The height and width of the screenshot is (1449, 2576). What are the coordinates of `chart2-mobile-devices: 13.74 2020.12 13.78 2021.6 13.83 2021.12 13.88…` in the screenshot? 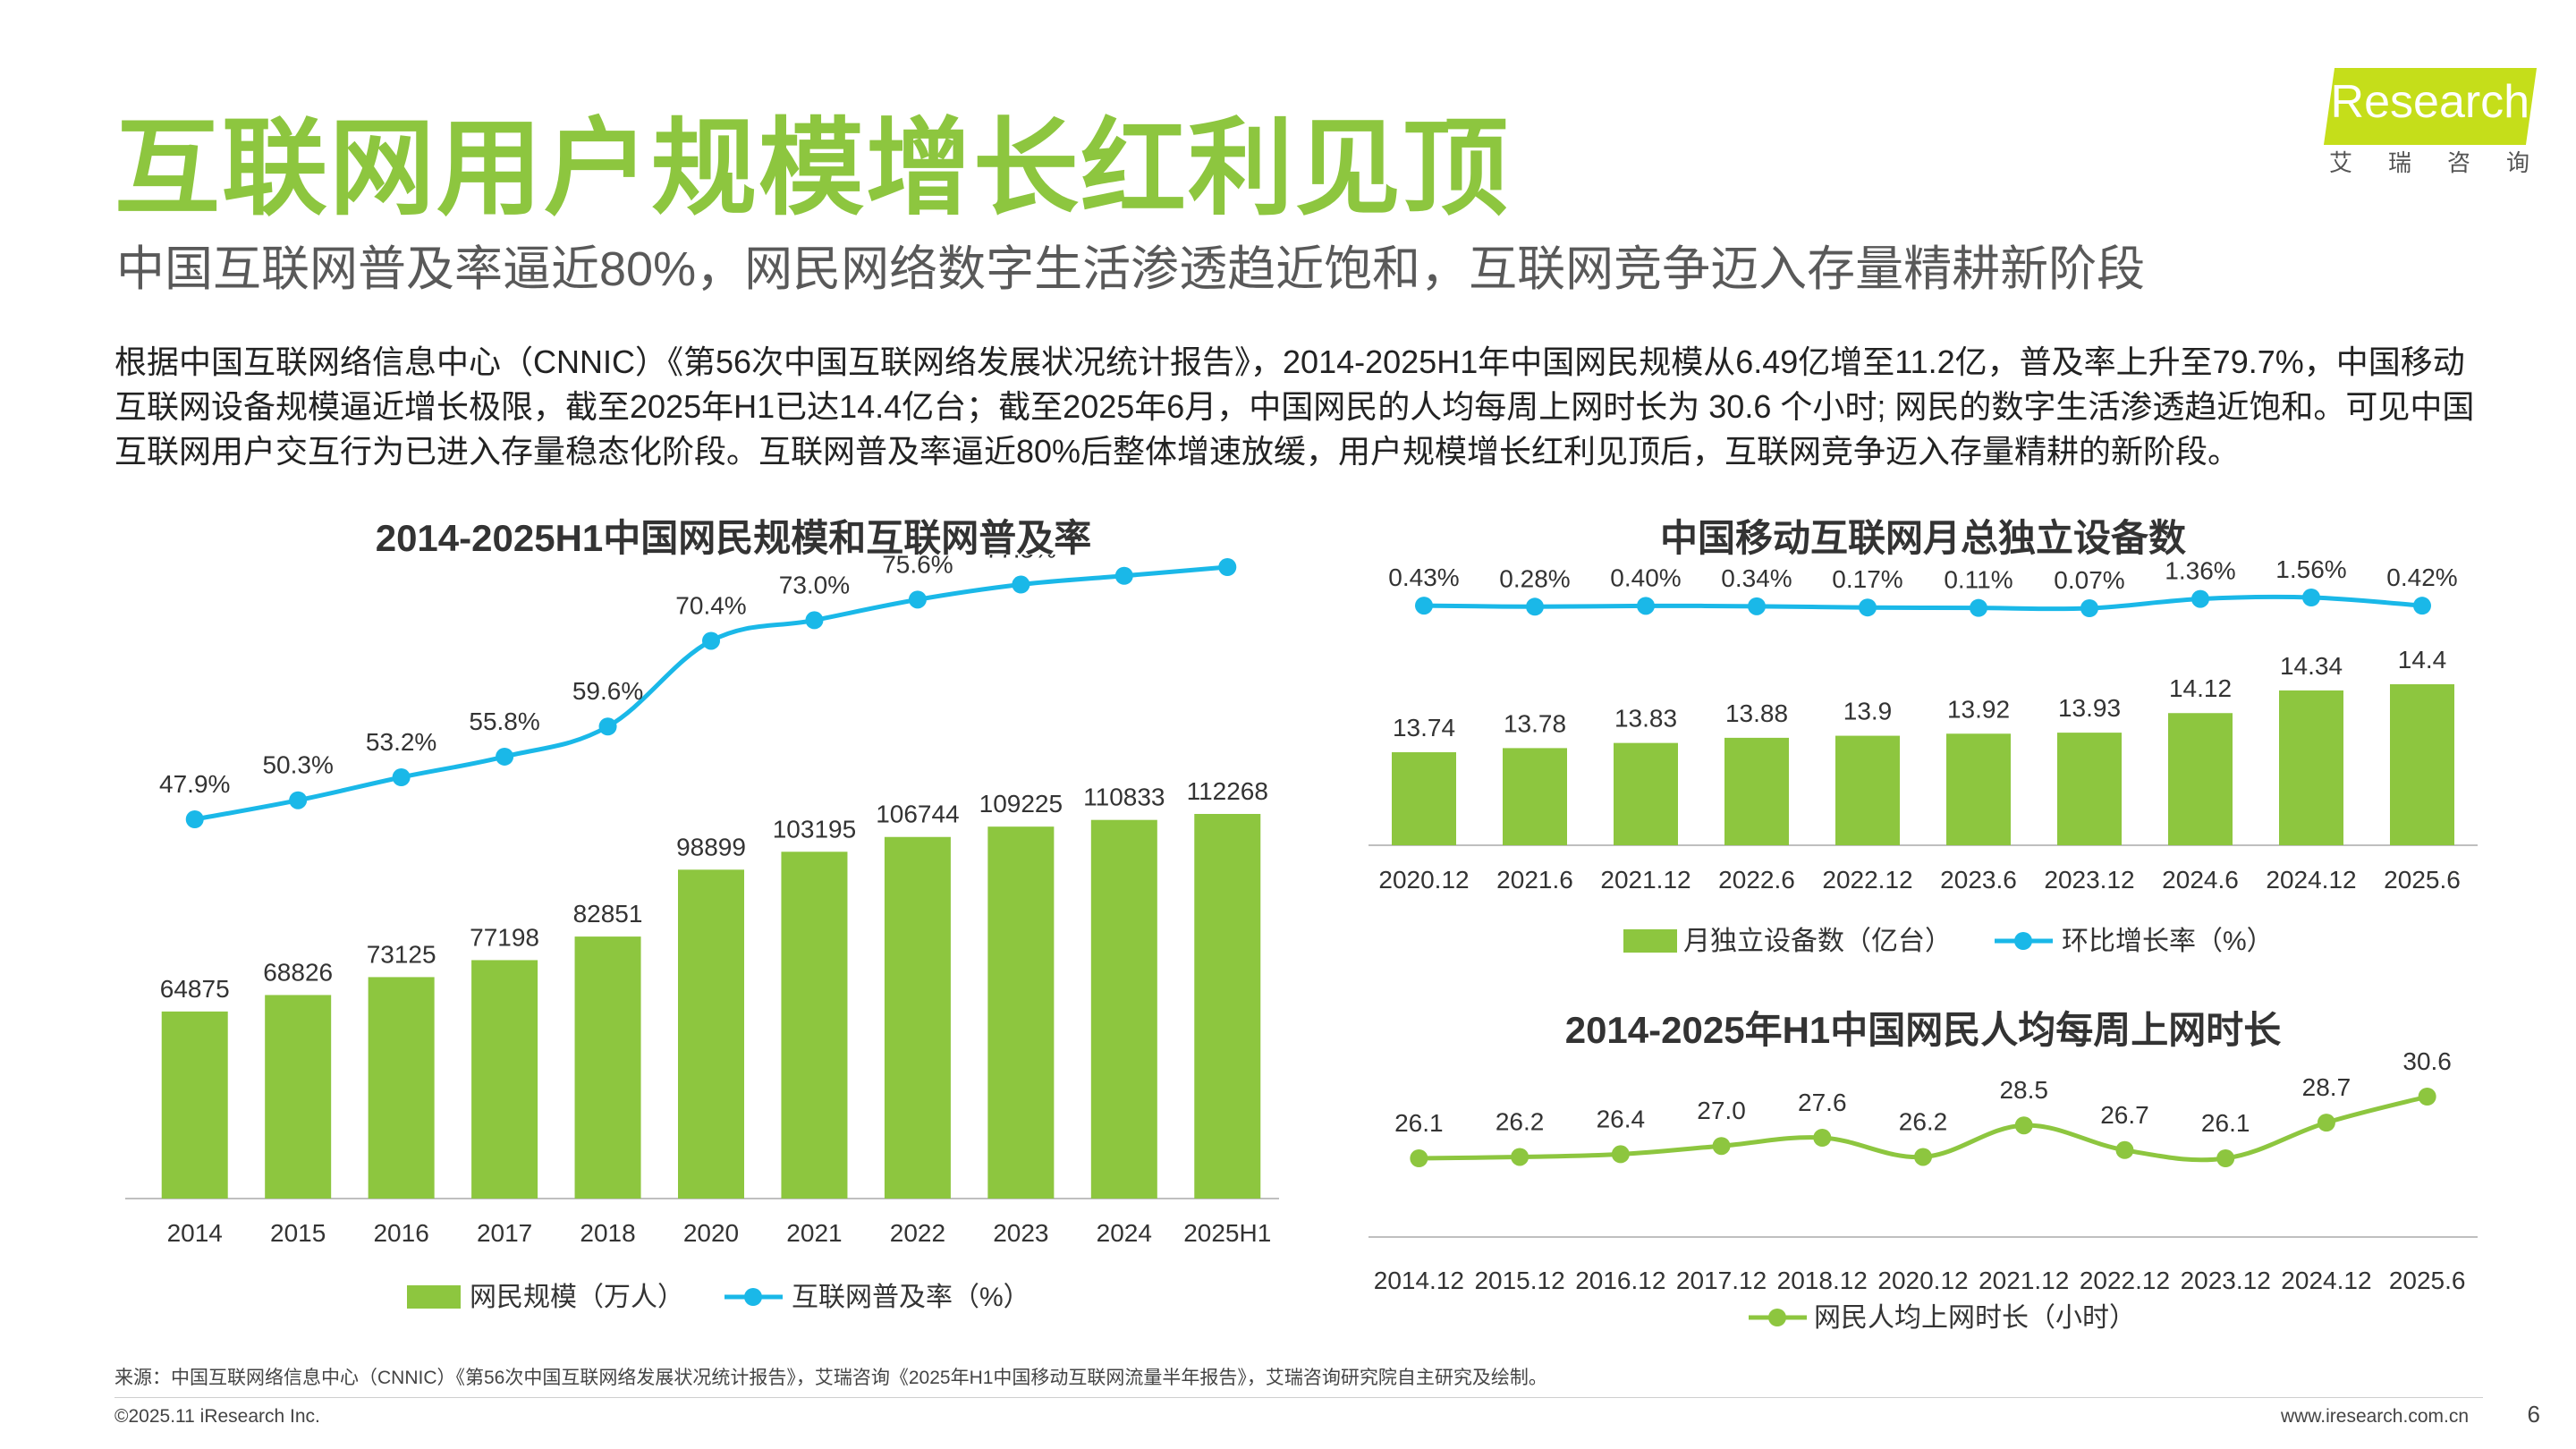 It's located at (1923, 755).